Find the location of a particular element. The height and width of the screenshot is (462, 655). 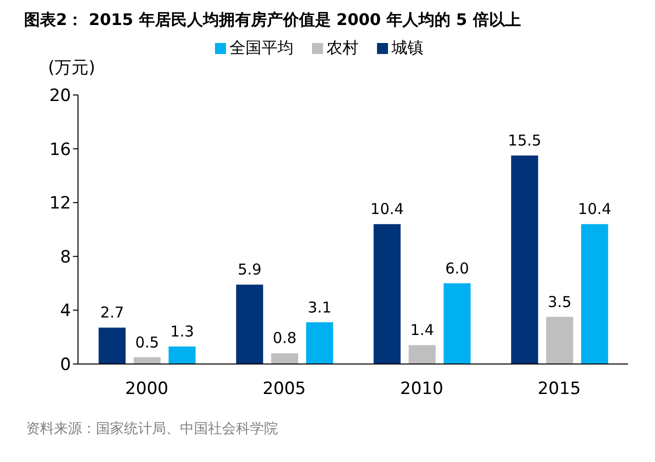

text: 资料来源：国家统计局、中国社会科学院 is located at coordinates (152, 429).